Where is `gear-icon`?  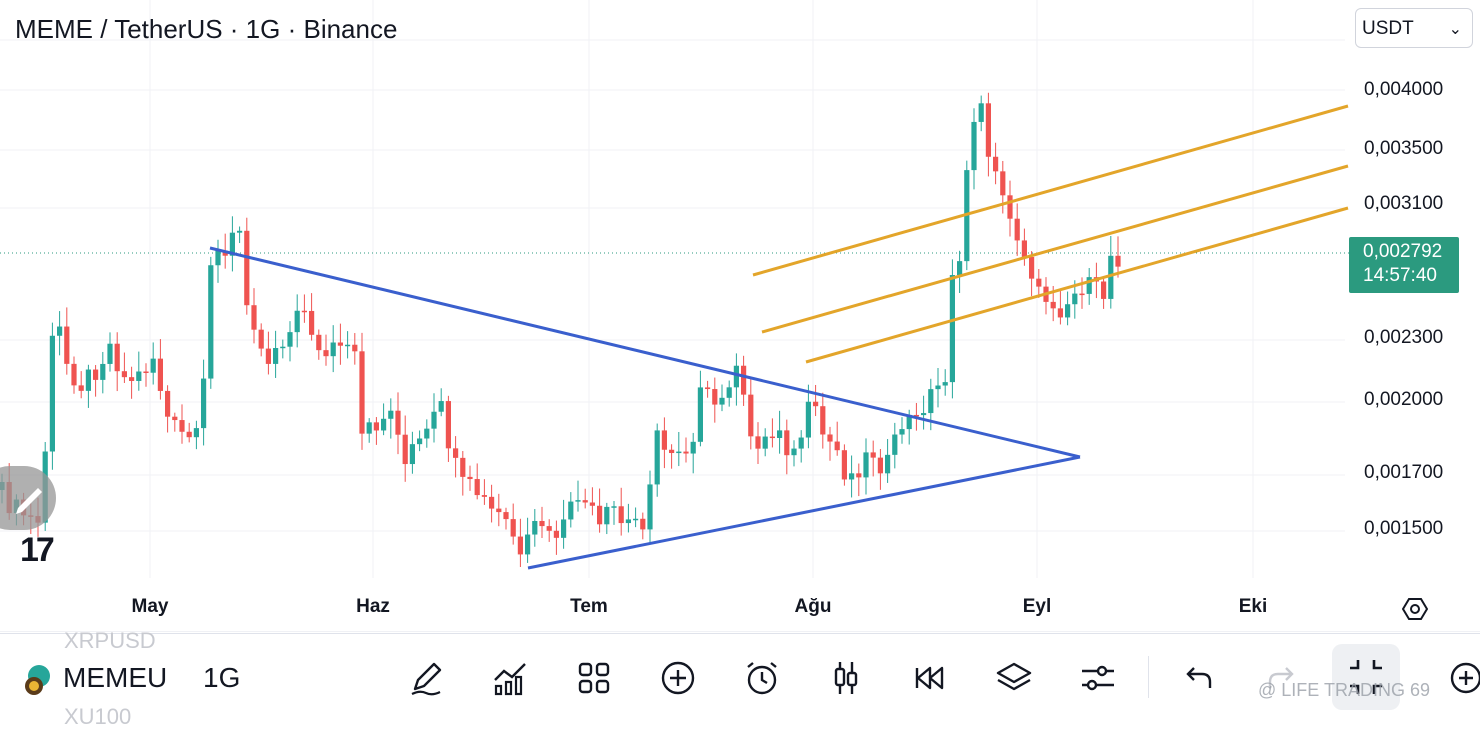
gear-icon is located at coordinates (1415, 609).